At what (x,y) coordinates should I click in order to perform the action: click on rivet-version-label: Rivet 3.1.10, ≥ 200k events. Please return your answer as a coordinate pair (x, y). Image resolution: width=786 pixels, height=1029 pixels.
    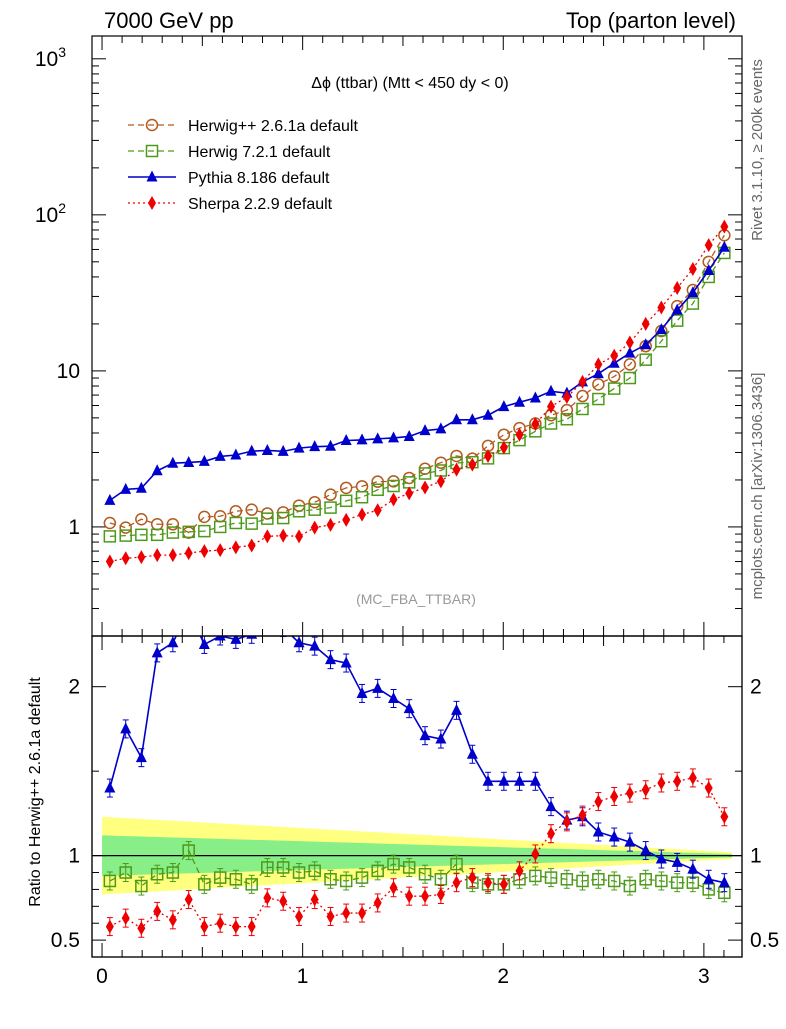
    Looking at the image, I should click on (757, 150).